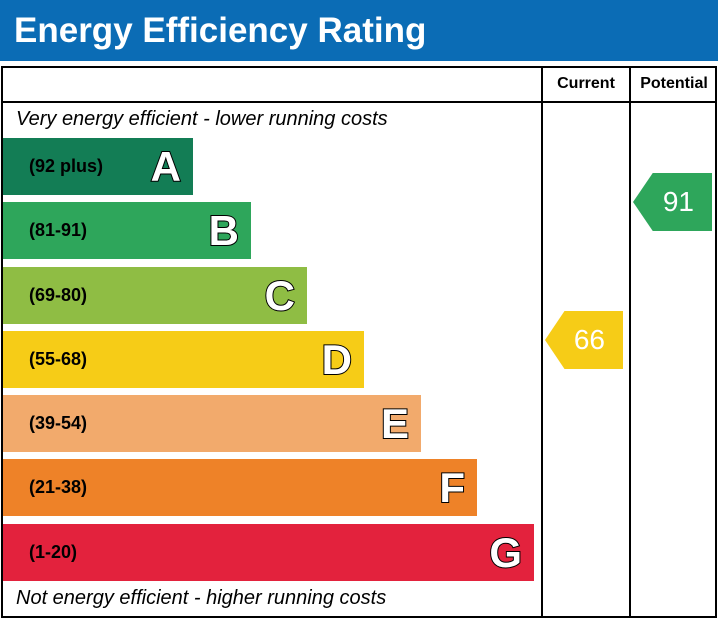 This screenshot has height=619, width=718. I want to click on band-bar-e: (39-54) E, so click(212, 423).